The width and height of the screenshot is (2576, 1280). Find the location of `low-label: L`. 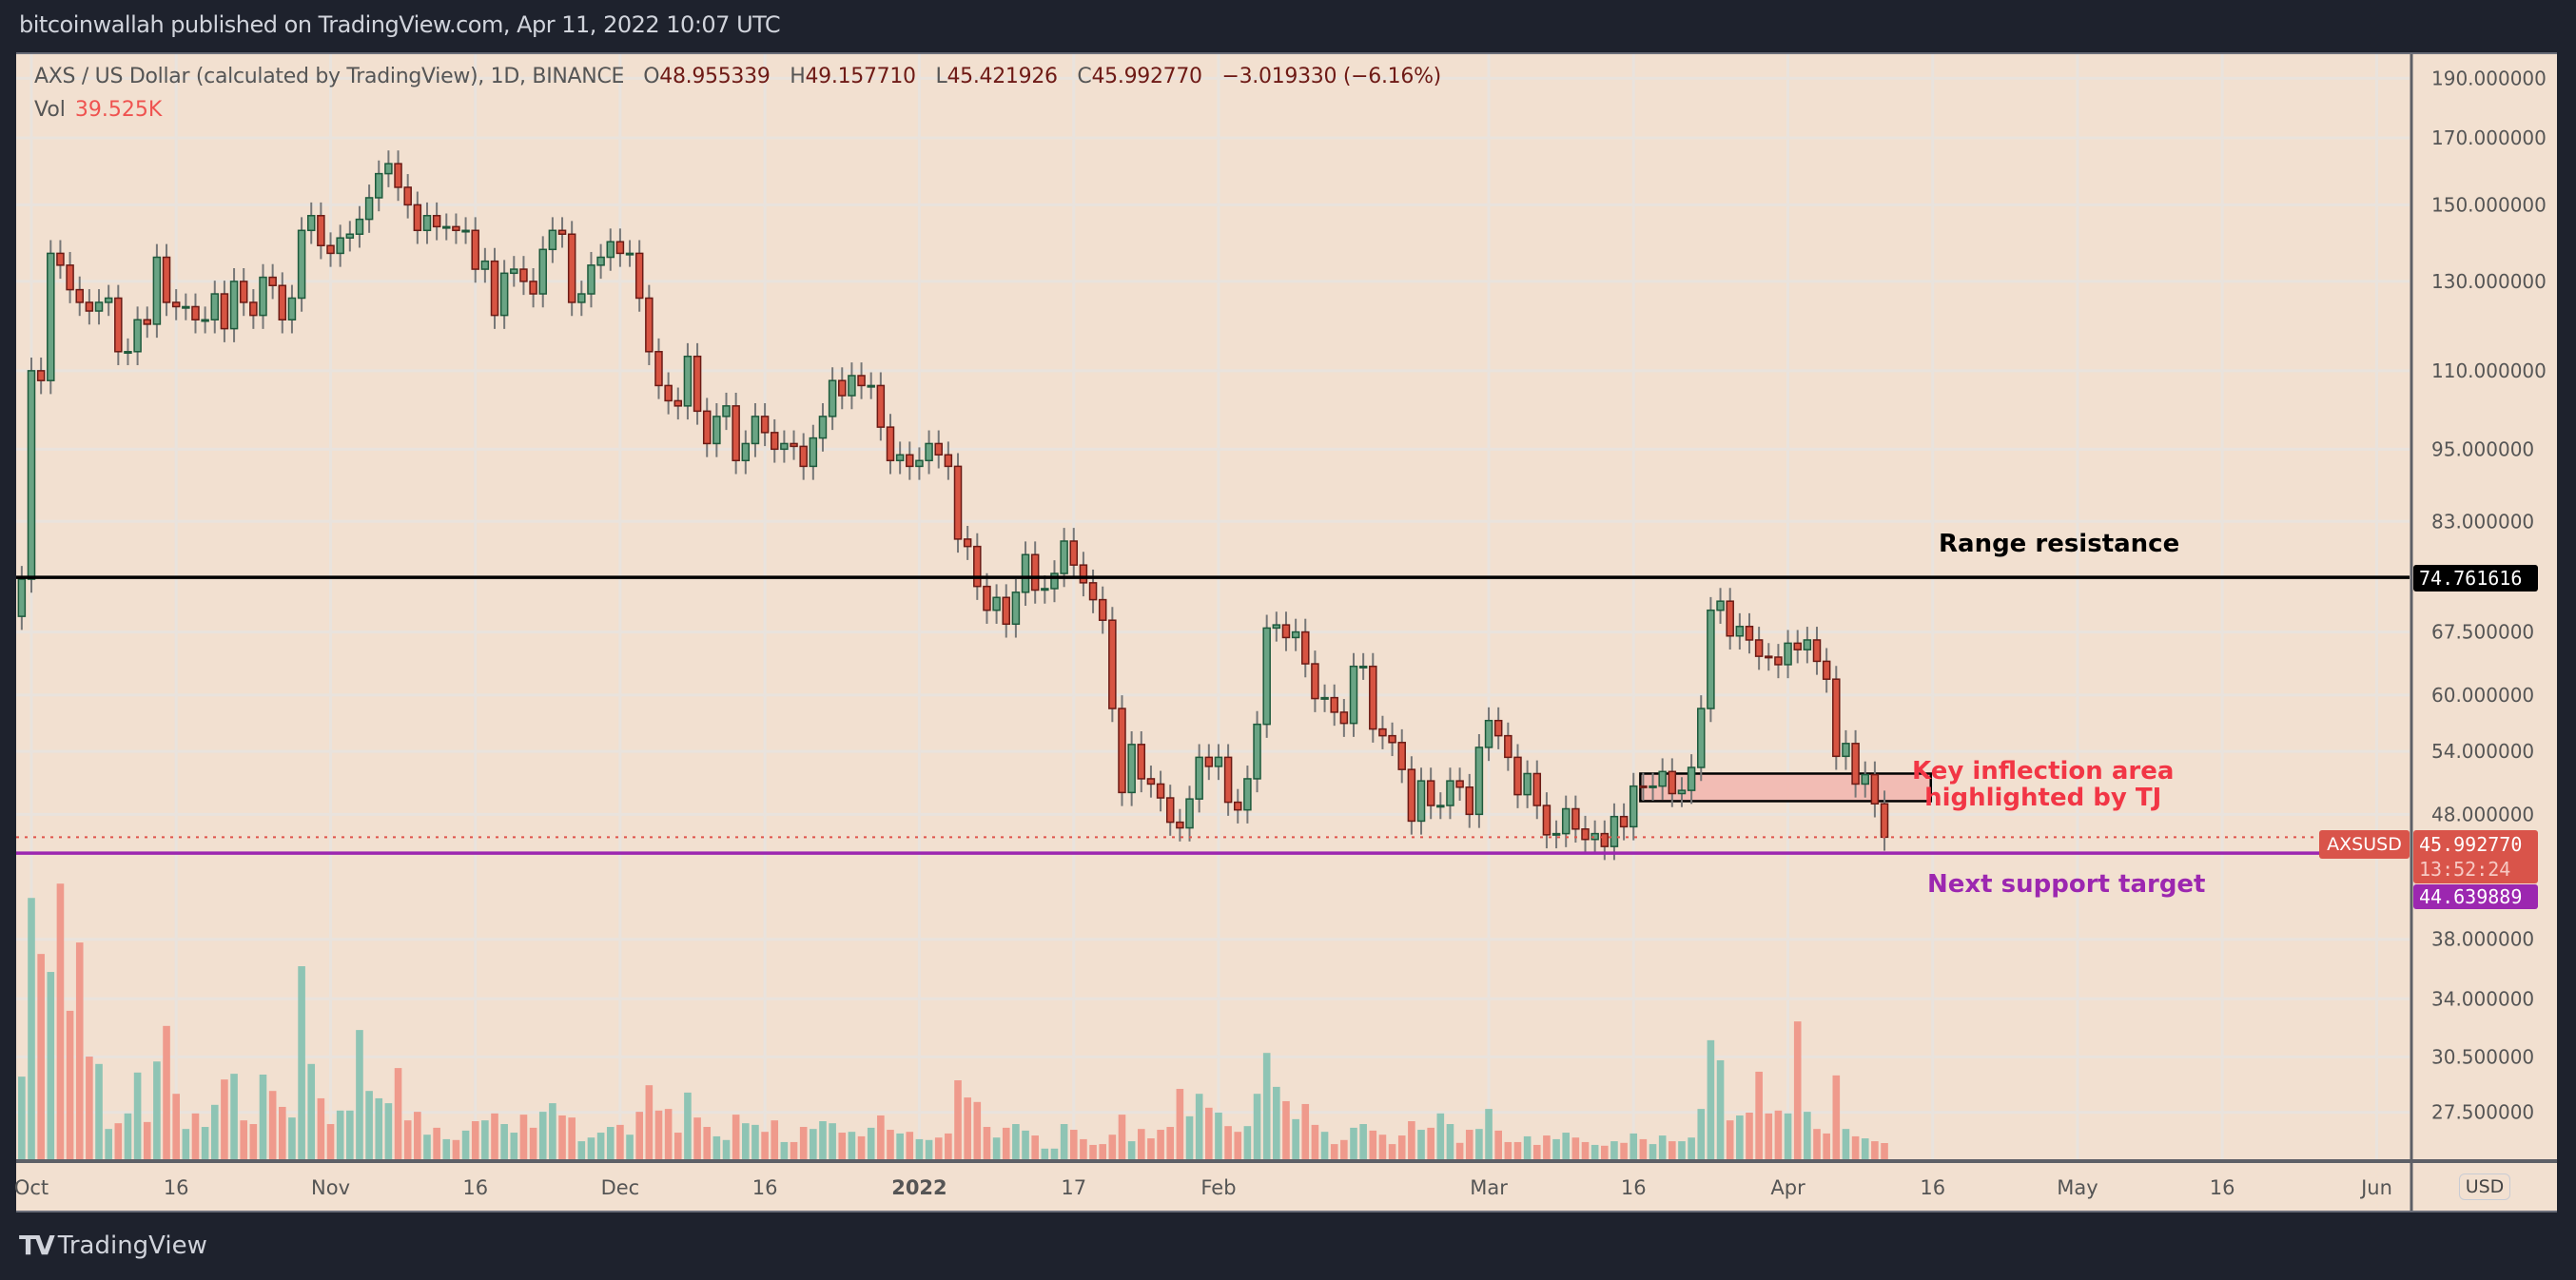

low-label: L is located at coordinates (941, 76).